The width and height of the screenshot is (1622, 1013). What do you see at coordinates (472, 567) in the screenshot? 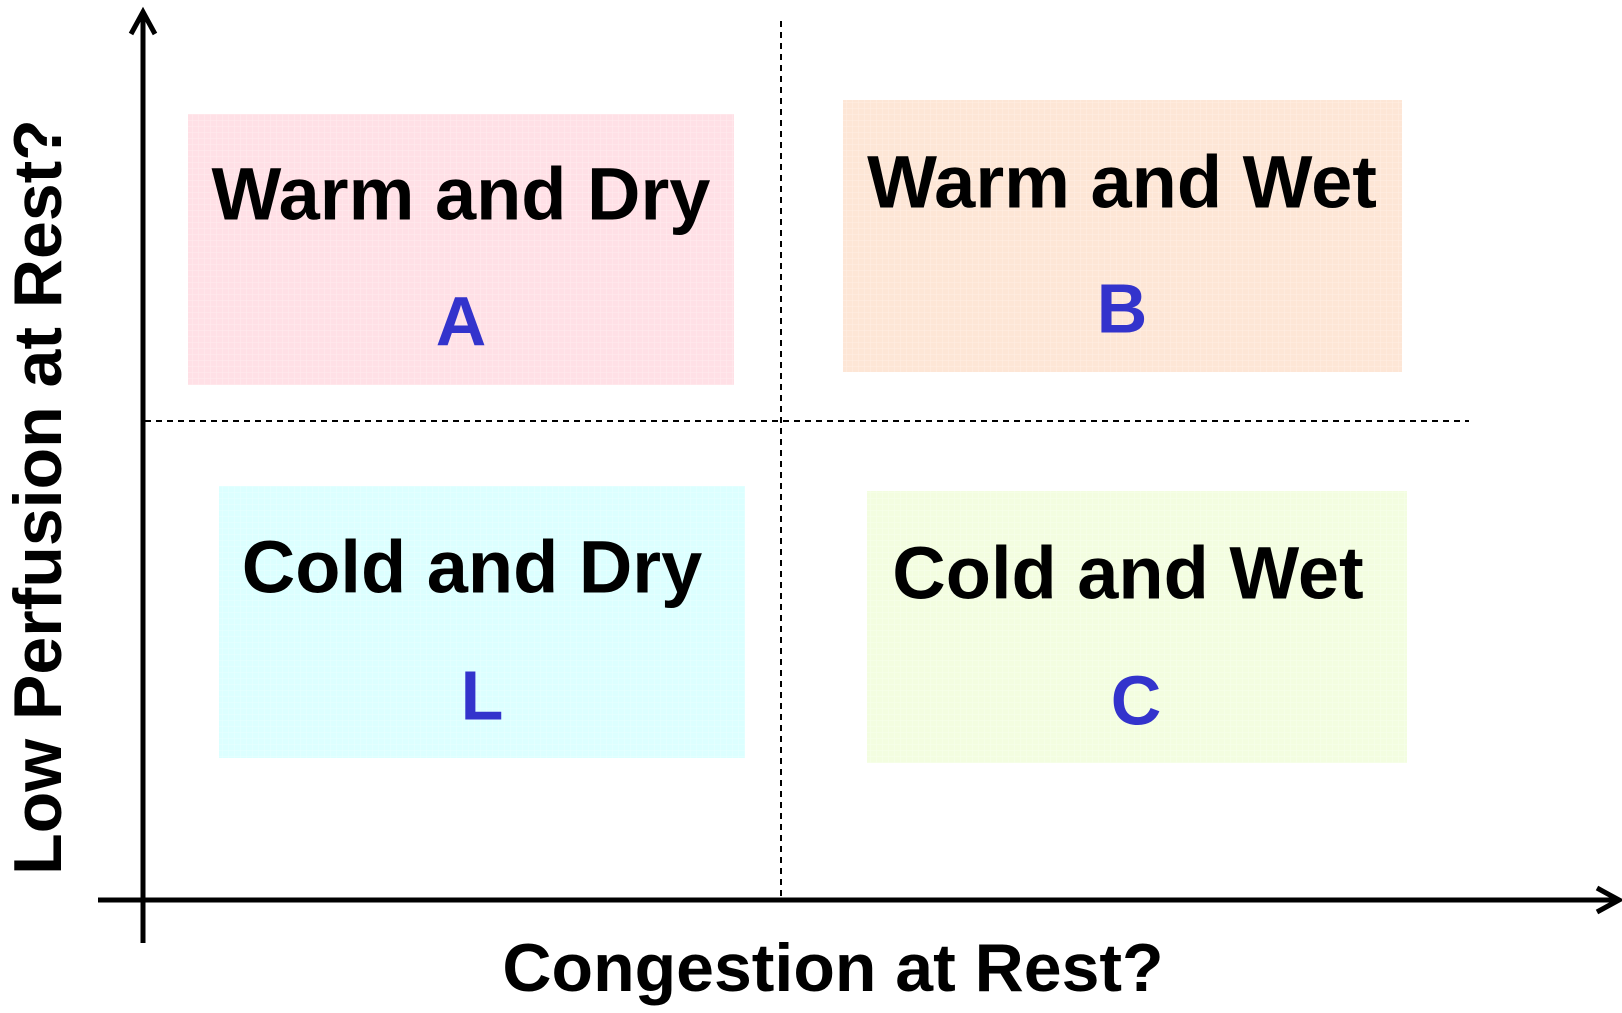
I see `quadrant-title: Cold and Dry` at bounding box center [472, 567].